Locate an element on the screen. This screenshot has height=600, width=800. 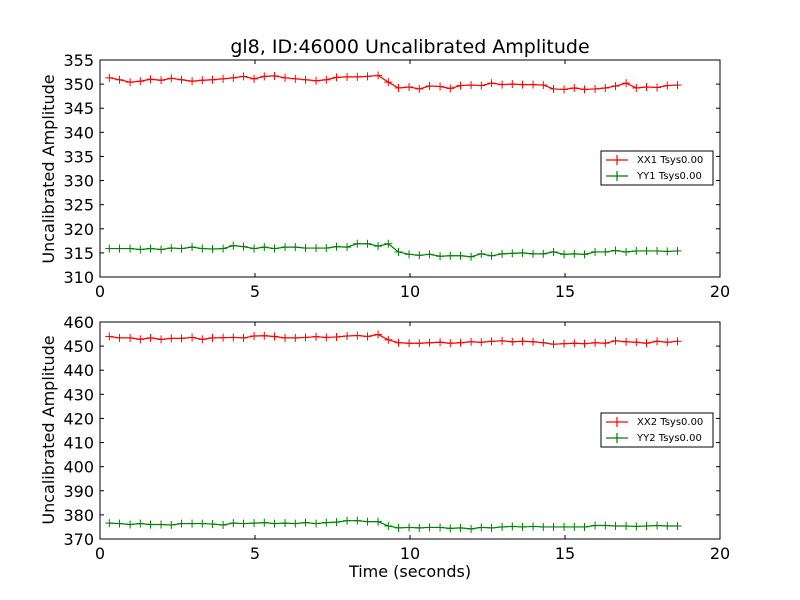
y-tick-label-bottom: 370 is located at coordinates (78, 539).